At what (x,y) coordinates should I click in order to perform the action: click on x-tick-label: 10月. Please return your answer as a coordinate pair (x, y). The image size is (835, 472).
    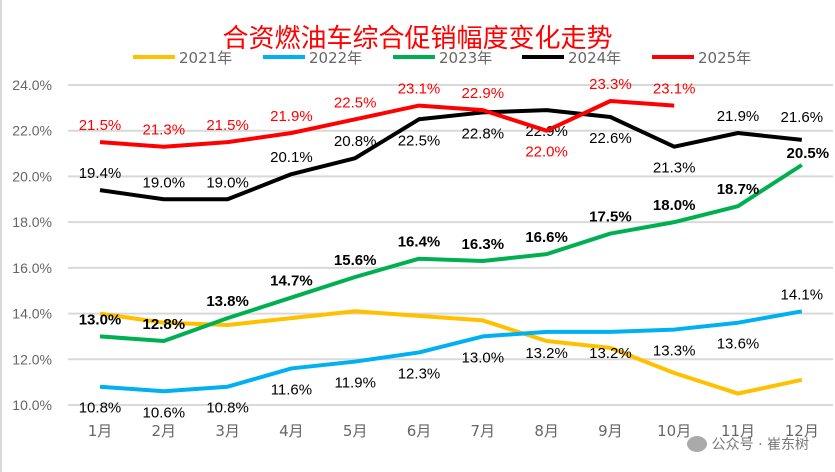
    Looking at the image, I should click on (674, 431).